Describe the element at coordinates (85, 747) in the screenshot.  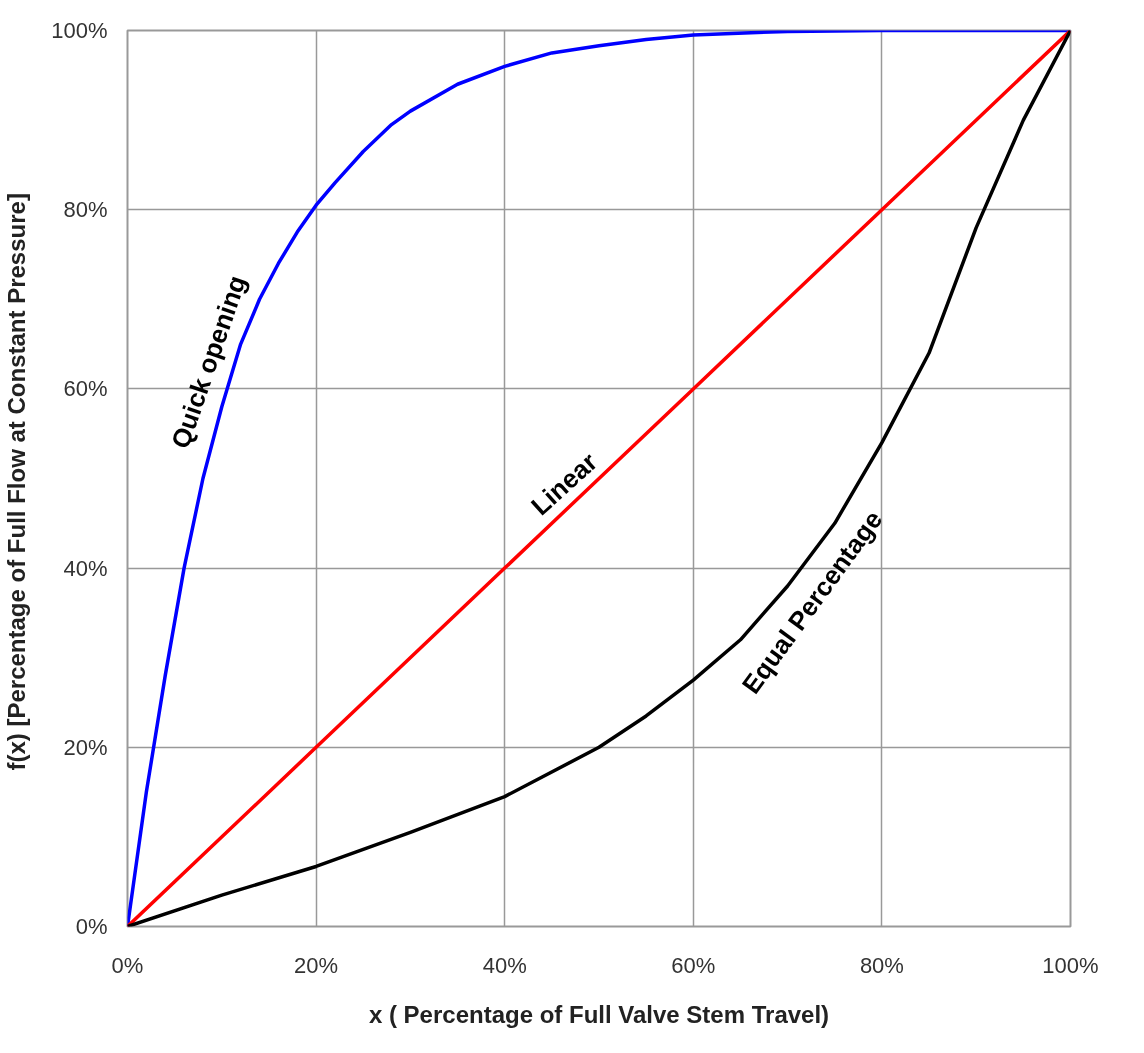
I see `y-tick-label: 20%` at that location.